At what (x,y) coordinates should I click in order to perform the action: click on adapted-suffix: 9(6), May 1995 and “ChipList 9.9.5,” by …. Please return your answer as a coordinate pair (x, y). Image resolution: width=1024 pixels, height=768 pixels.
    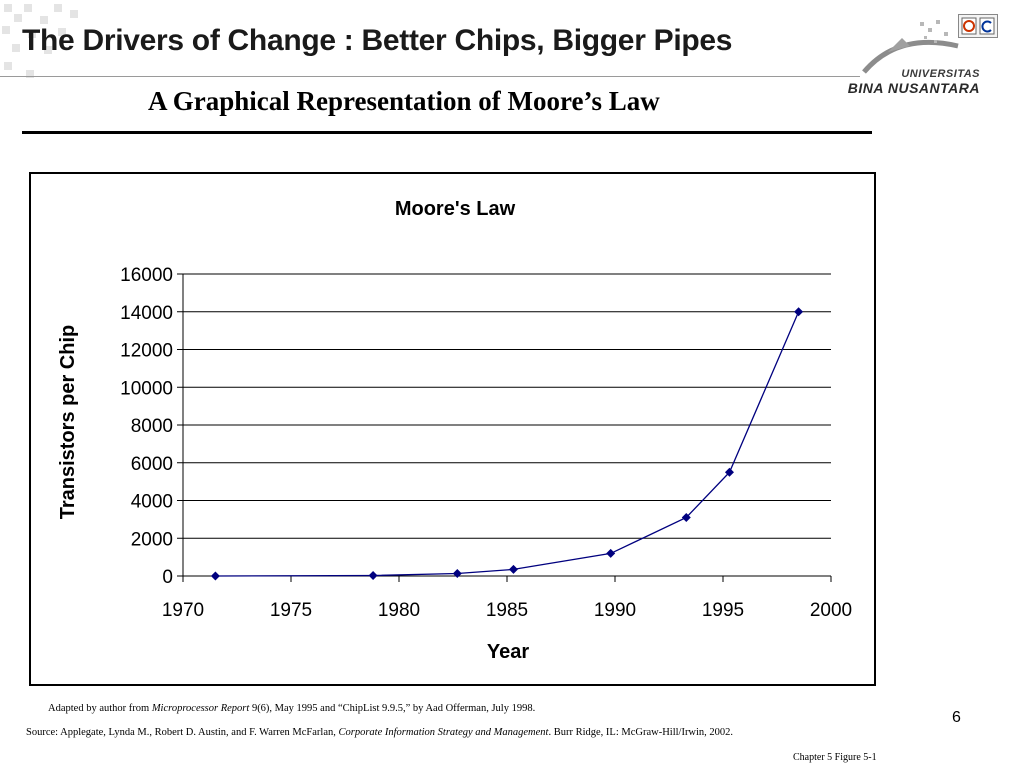
    Looking at the image, I should click on (392, 708).